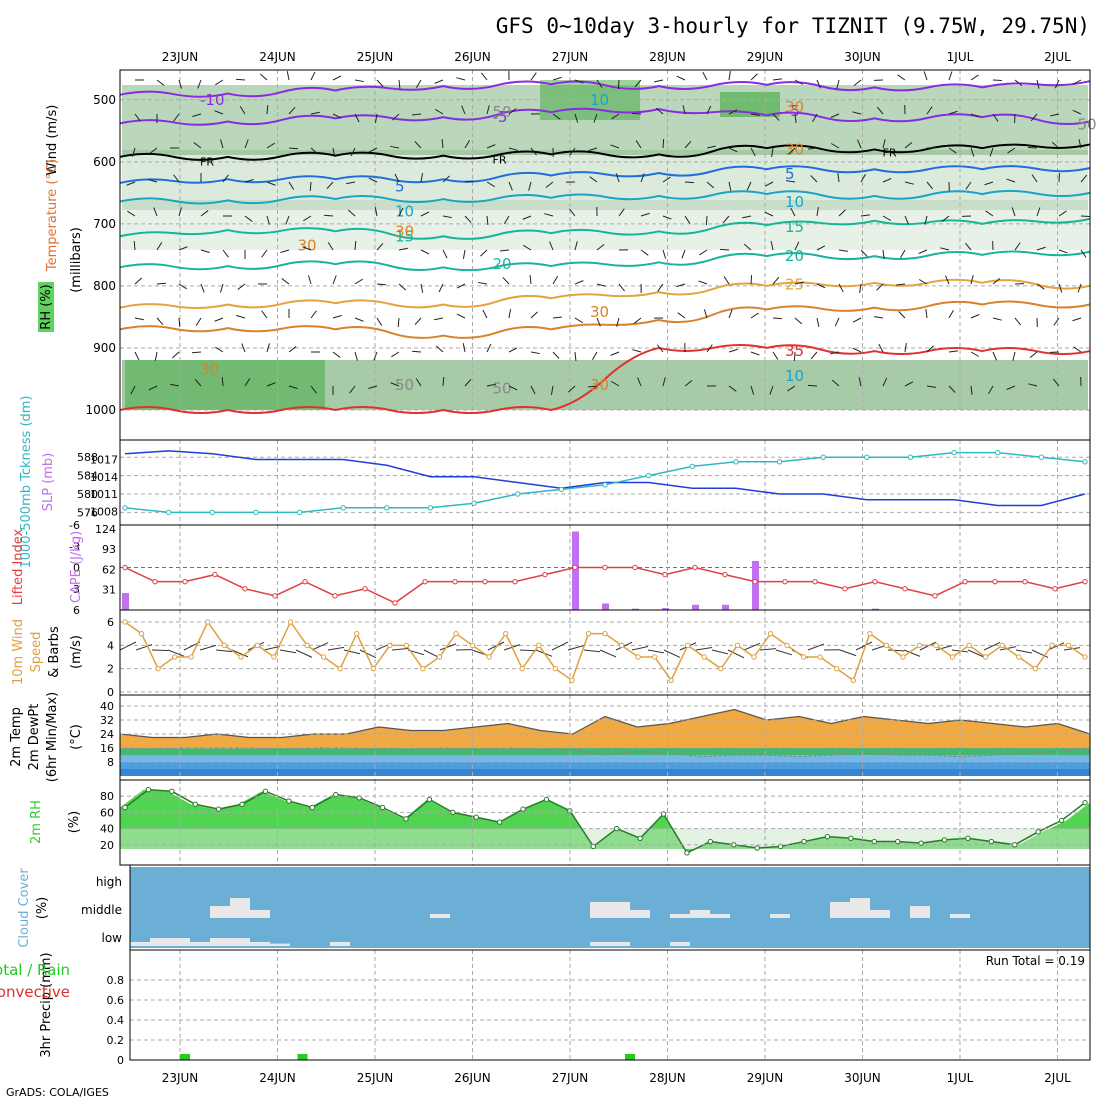  I want to click on bottom-day-label-29JUN: 29JUN, so click(765, 1078).